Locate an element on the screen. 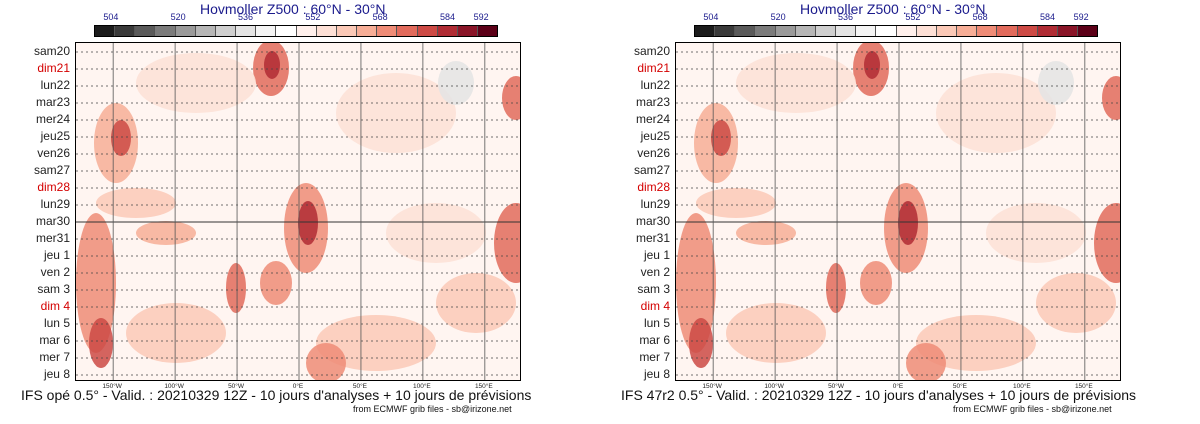  colorbar-tick-label: 584 is located at coordinates (447, 17).